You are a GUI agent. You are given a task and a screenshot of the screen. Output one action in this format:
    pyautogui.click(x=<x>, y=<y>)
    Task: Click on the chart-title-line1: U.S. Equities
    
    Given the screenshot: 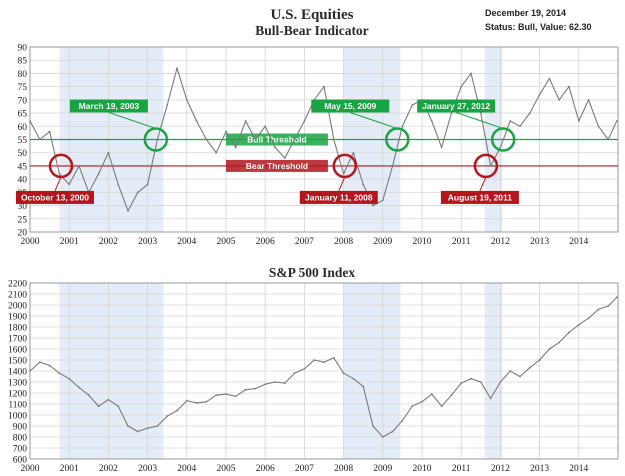 What is the action you would take?
    pyautogui.click(x=312, y=15)
    